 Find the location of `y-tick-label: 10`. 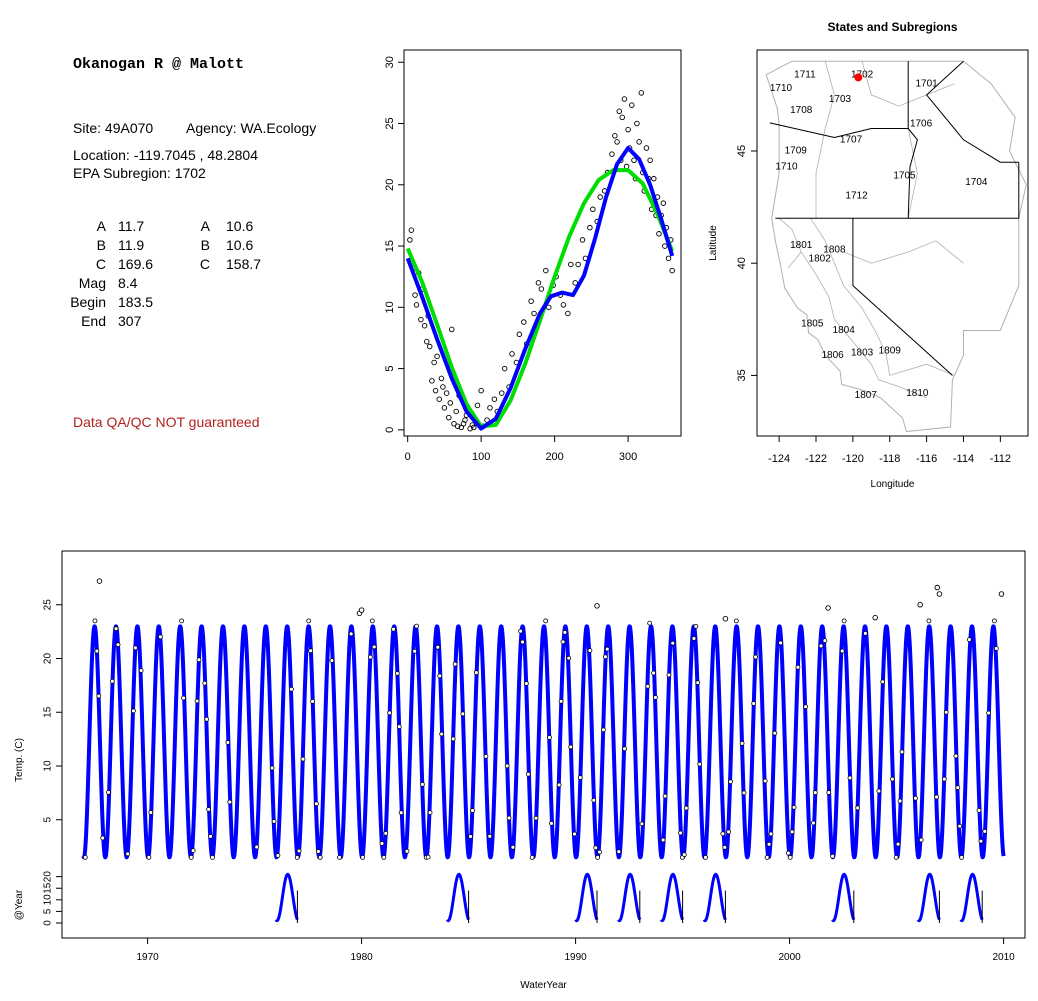

y-tick-label: 10 is located at coordinates (48, 766).